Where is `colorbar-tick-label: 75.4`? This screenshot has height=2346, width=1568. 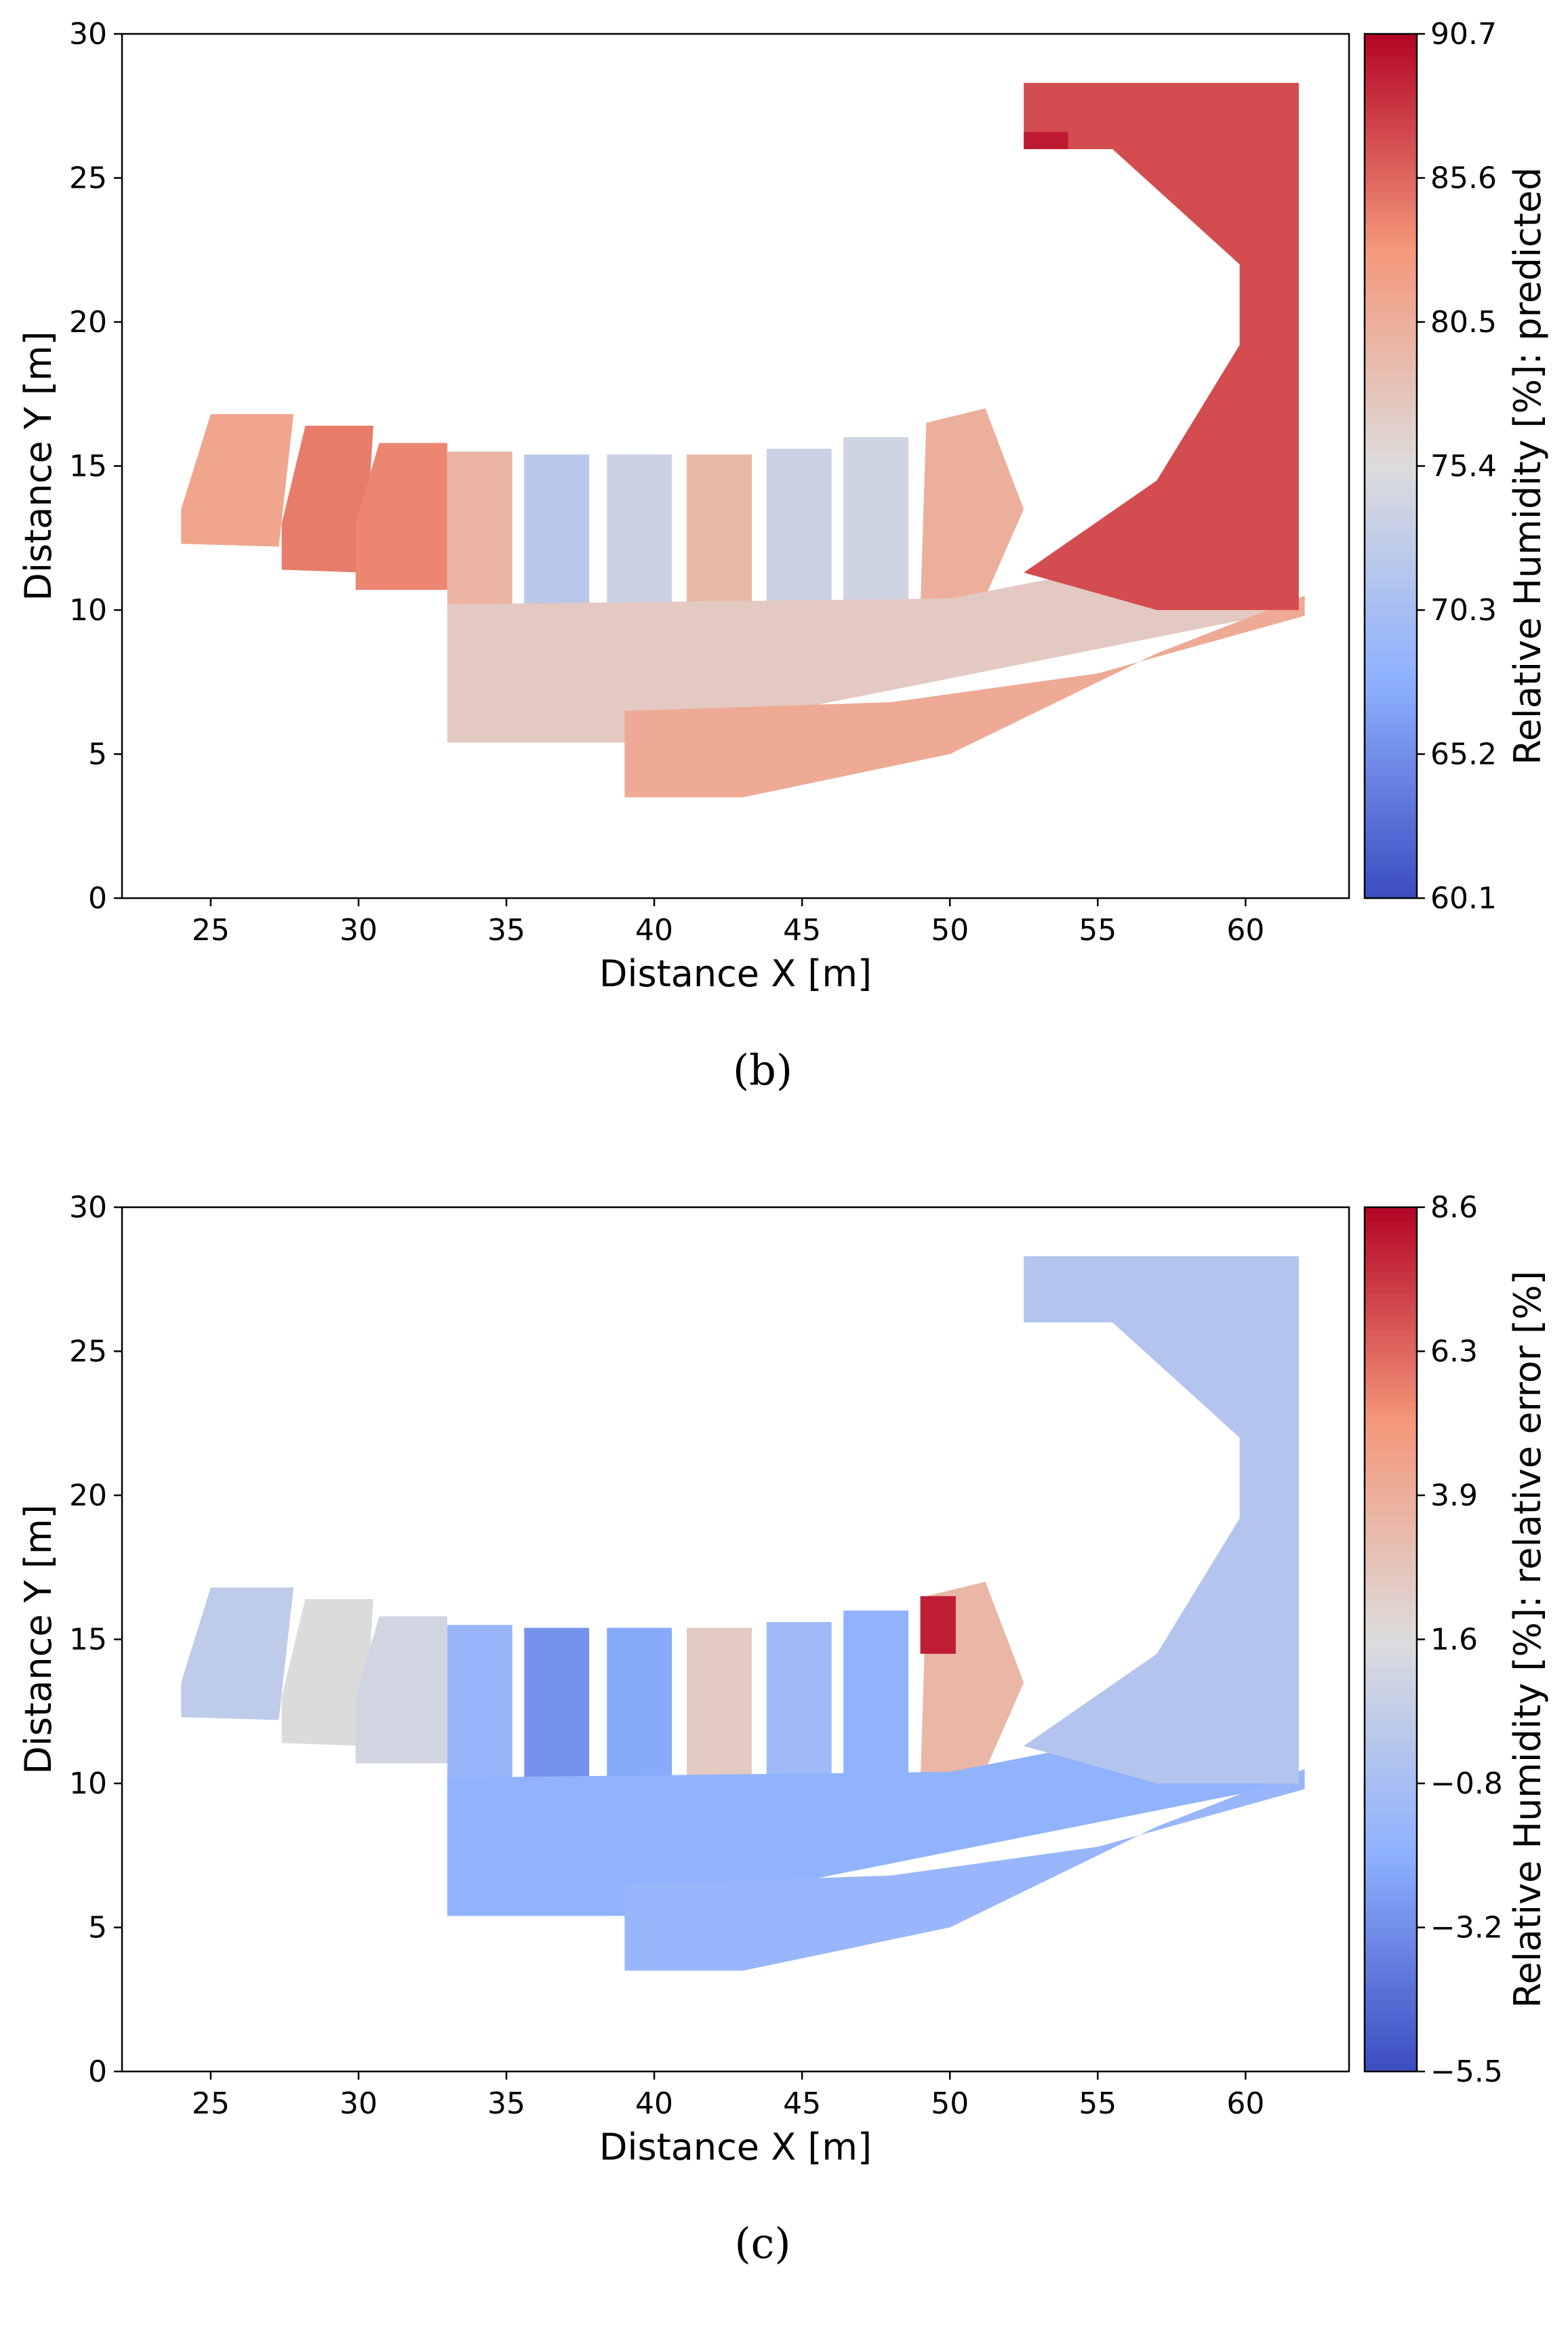 colorbar-tick-label: 75.4 is located at coordinates (1464, 467).